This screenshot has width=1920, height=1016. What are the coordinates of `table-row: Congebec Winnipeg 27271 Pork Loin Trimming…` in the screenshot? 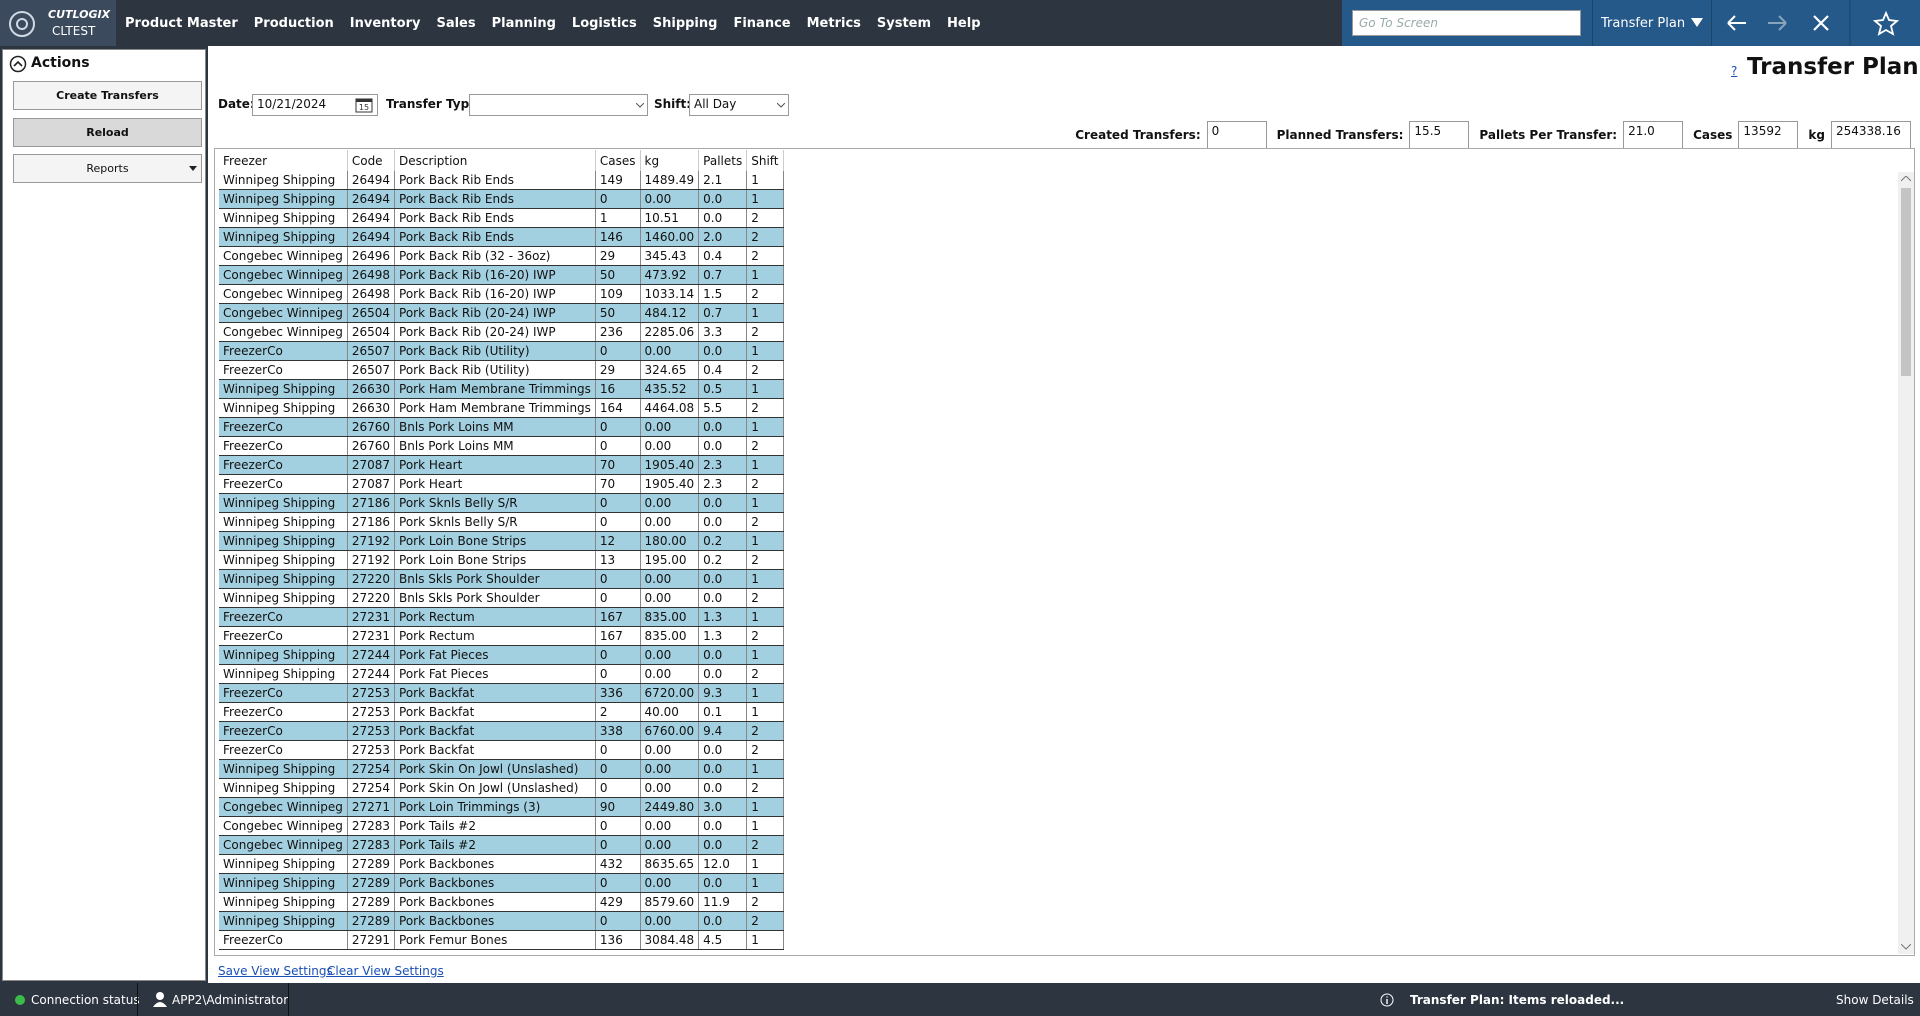 It's located at (501, 807).